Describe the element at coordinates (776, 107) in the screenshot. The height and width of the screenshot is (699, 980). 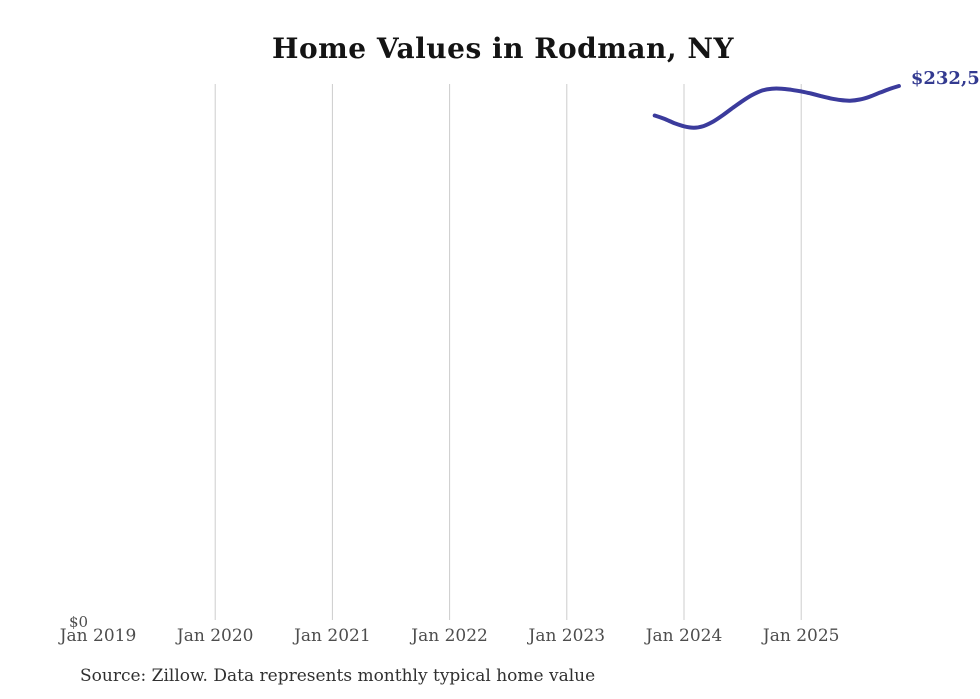
I see `home-value-line` at that location.